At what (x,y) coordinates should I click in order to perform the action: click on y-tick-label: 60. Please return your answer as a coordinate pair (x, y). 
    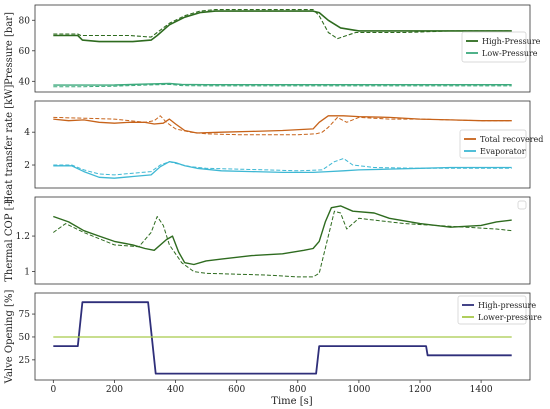
    Looking at the image, I should click on (25, 52).